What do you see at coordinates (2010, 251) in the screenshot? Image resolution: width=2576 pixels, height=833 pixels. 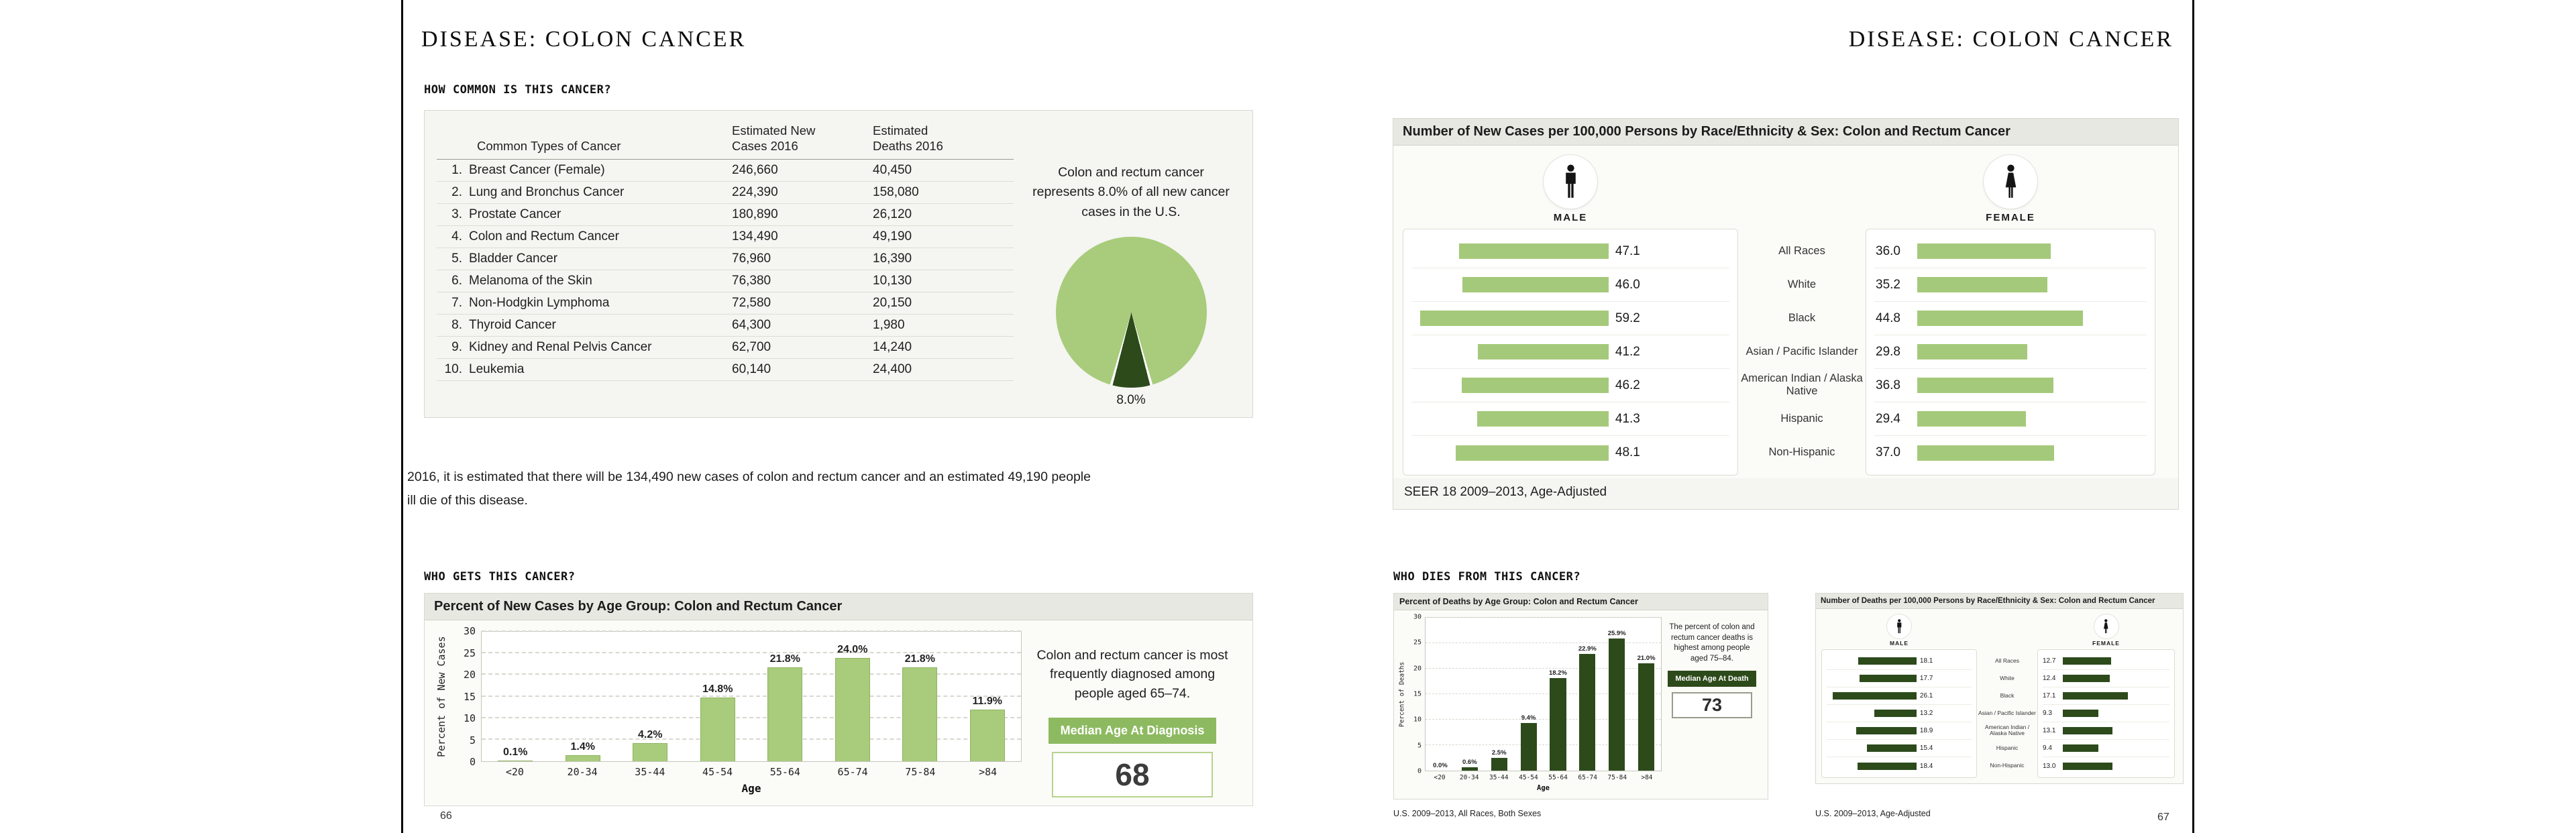 I see `female-bar-row: 36.0` at bounding box center [2010, 251].